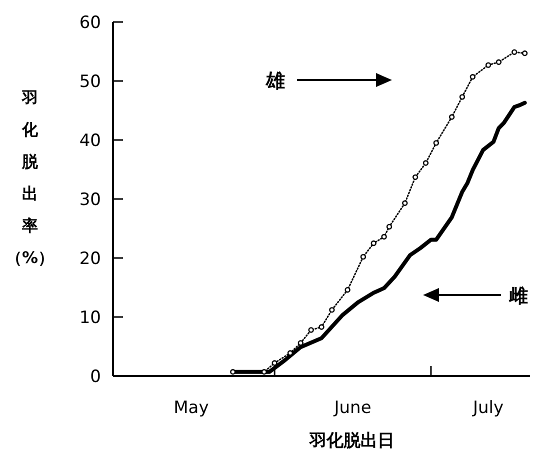  Describe the element at coordinates (90, 23) in the screenshot. I see `y-tick-label: 60` at that location.